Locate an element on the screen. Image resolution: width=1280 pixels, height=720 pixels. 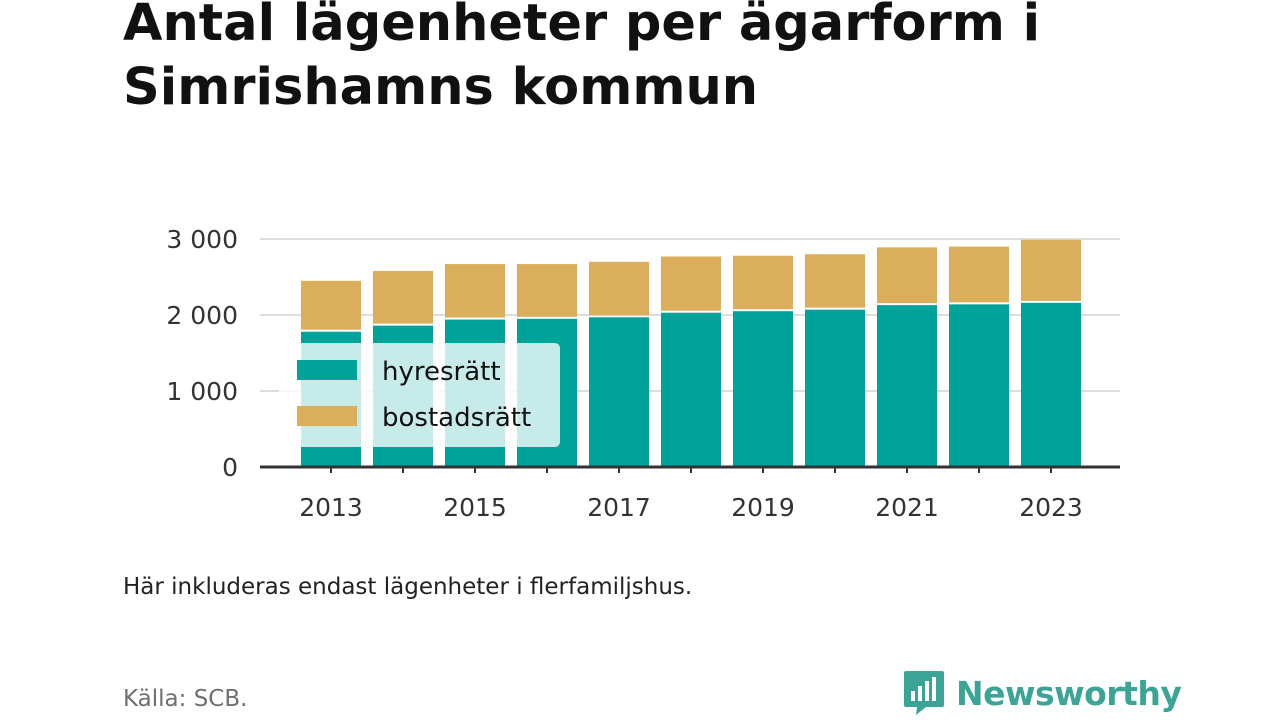
legend-label: bostadsrätt is located at coordinates (456, 418).